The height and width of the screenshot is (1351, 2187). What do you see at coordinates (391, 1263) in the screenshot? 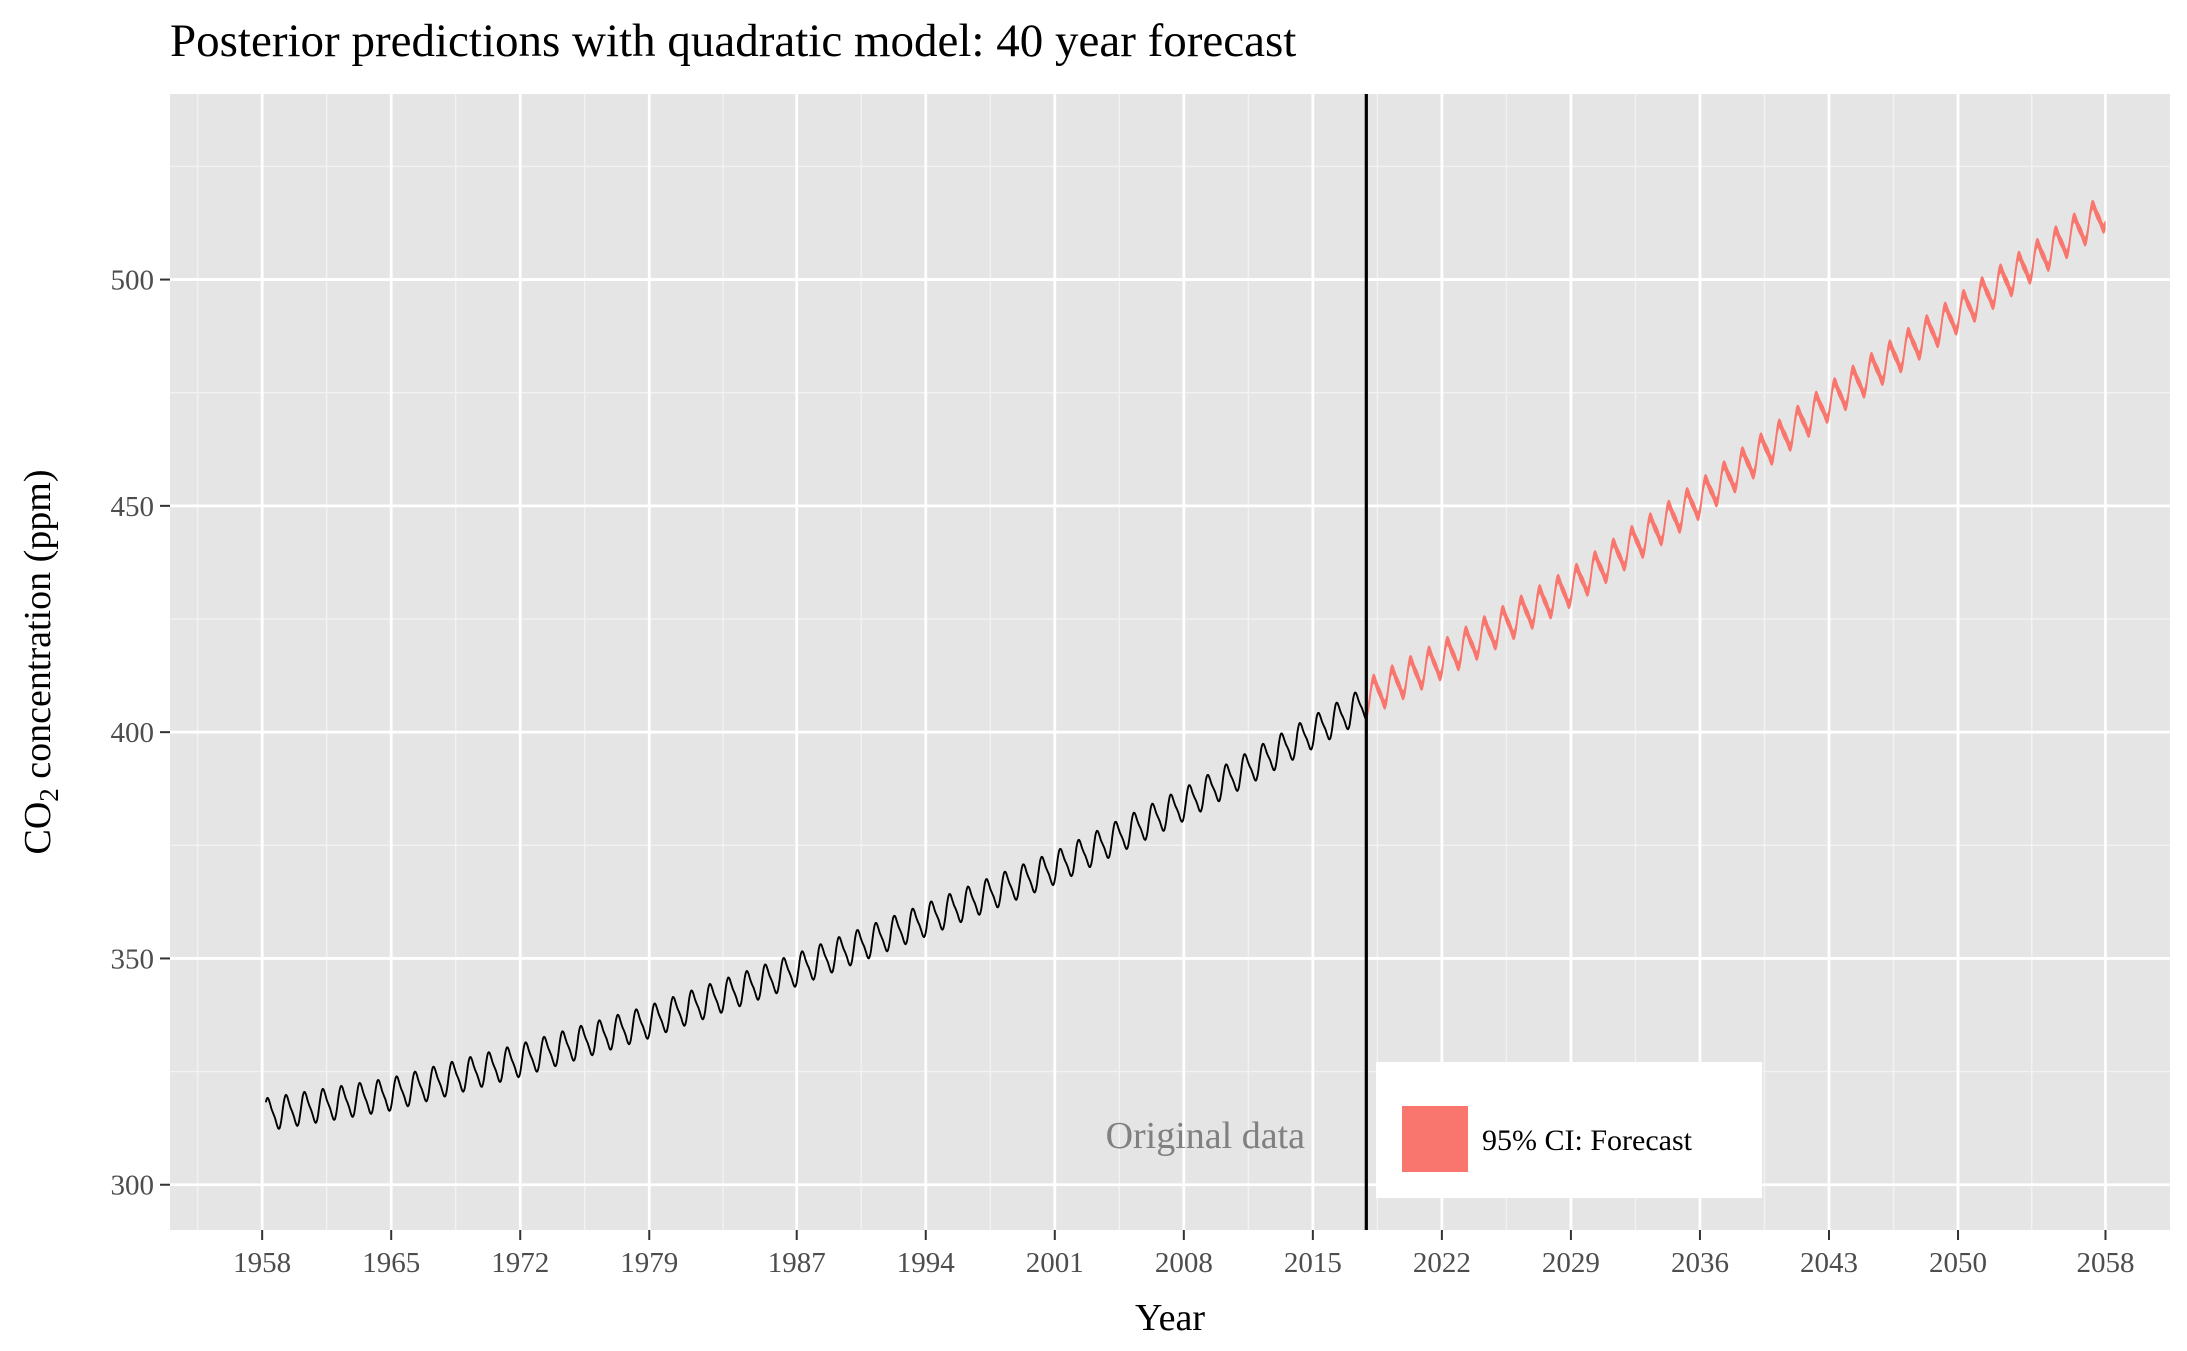
I see `x-tick-label: 1965` at bounding box center [391, 1263].